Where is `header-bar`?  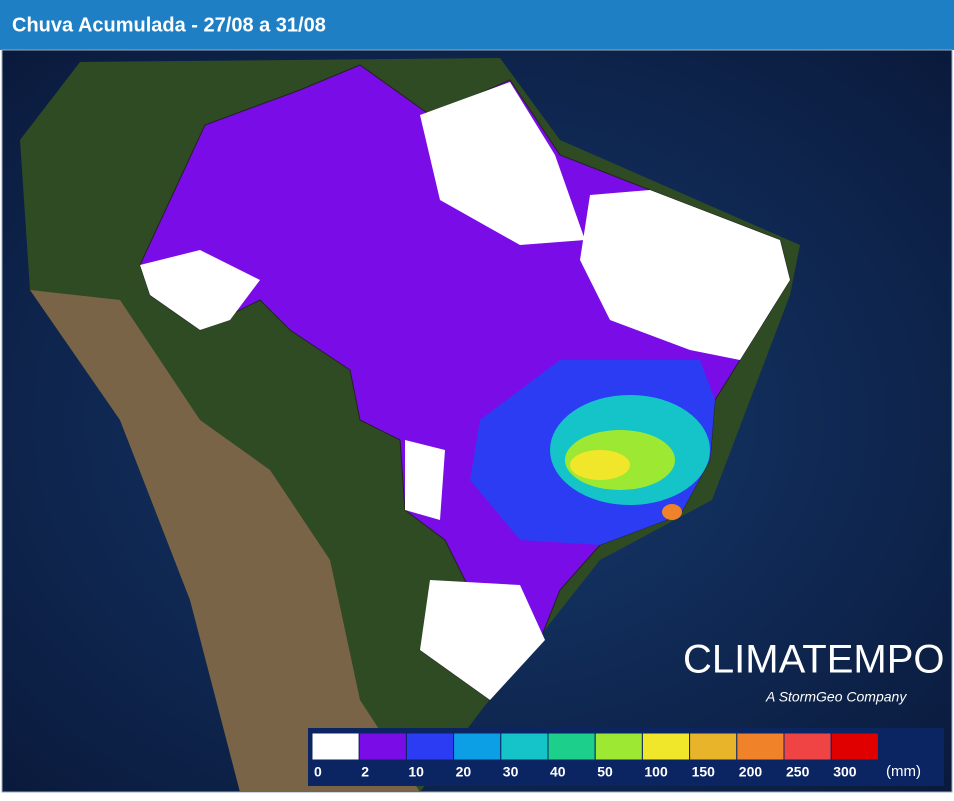
header-bar is located at coordinates (477, 25).